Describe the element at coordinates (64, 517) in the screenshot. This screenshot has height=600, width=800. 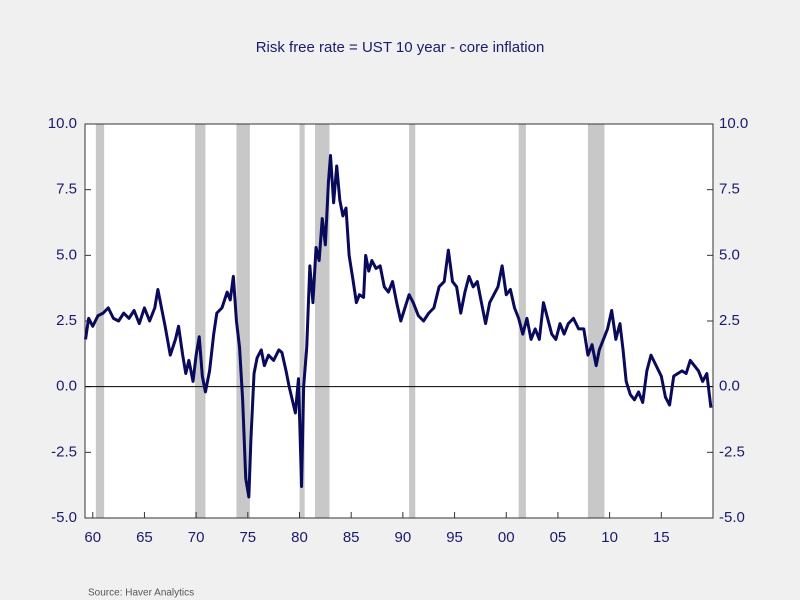
I see `y-tick-label: -5.0` at that location.